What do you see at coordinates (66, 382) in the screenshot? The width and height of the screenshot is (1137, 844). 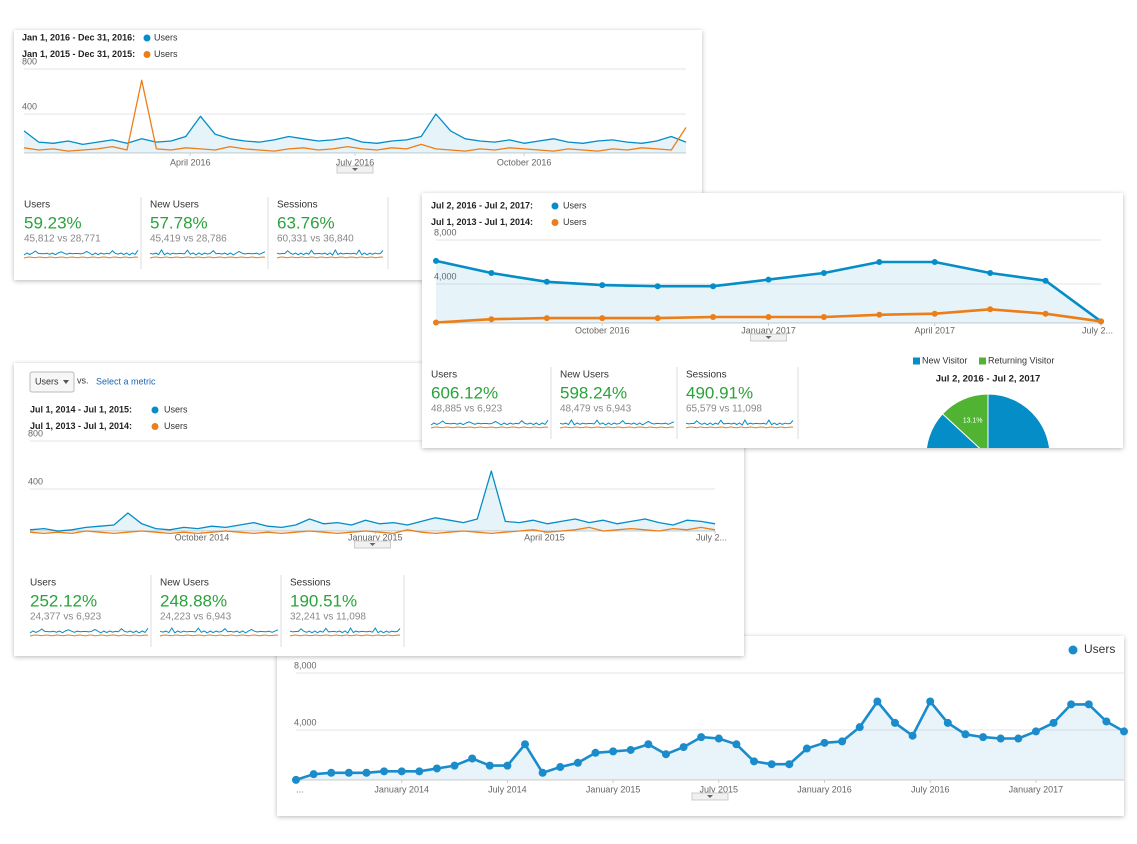 I see `dropdown-arrow` at bounding box center [66, 382].